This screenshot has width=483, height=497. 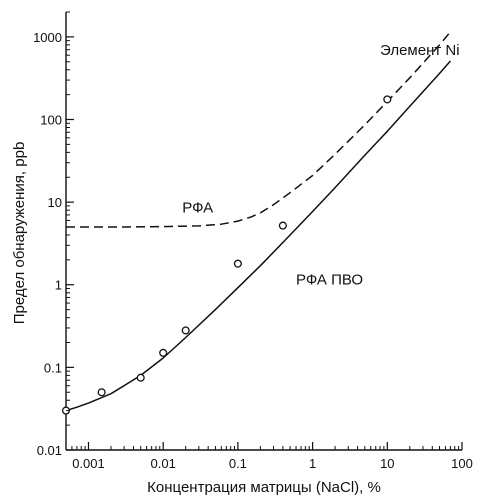 I want to click on x-tick-label: 0.1, so click(x=238, y=463).